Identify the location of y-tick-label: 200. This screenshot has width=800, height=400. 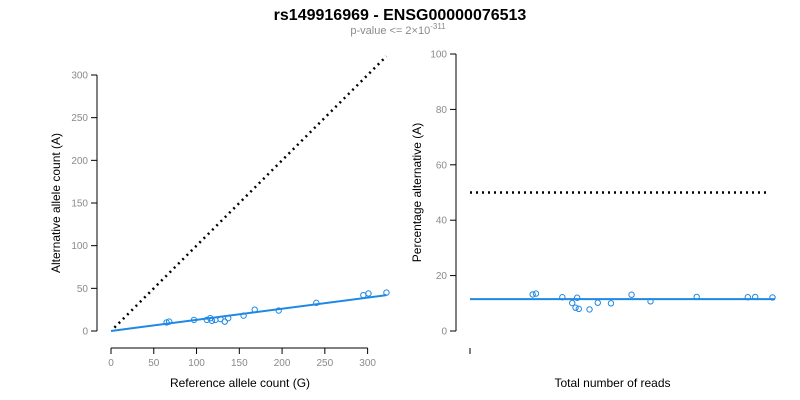
(79, 161).